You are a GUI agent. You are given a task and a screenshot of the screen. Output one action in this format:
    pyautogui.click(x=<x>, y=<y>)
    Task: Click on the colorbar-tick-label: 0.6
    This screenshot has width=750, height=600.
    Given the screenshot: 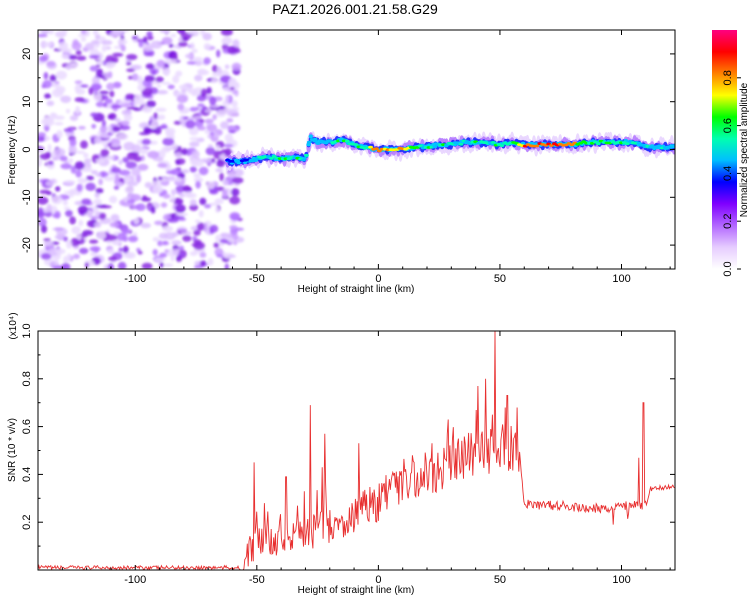 What is the action you would take?
    pyautogui.click(x=728, y=125)
    